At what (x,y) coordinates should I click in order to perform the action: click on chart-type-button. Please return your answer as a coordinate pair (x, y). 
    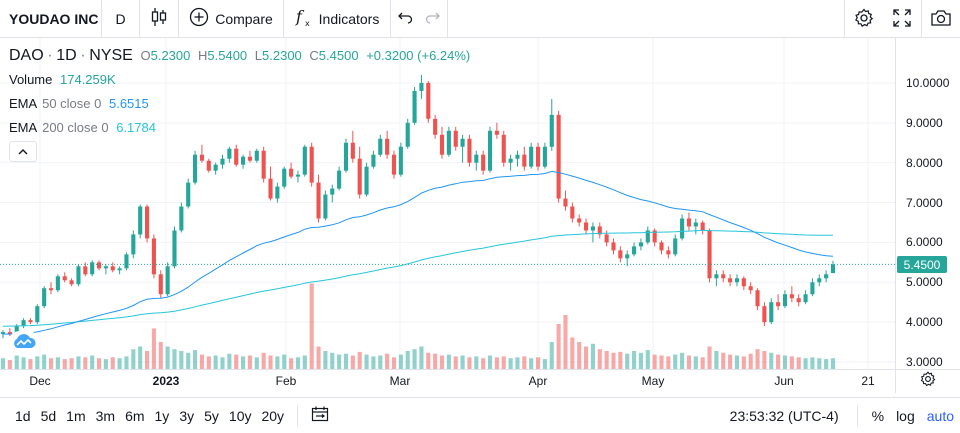
    Looking at the image, I should click on (159, 19).